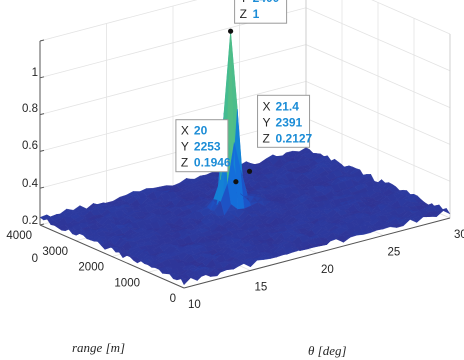  Describe the element at coordinates (289, 122) in the screenshot. I see `datatip-value: 2391` at that location.